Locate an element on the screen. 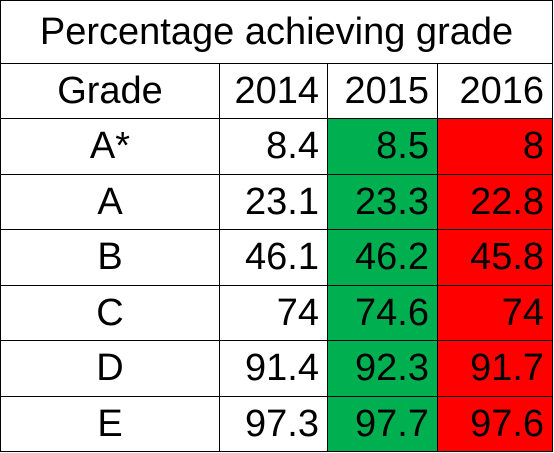 The width and height of the screenshot is (554, 453). grade-cell: E is located at coordinates (110, 423).